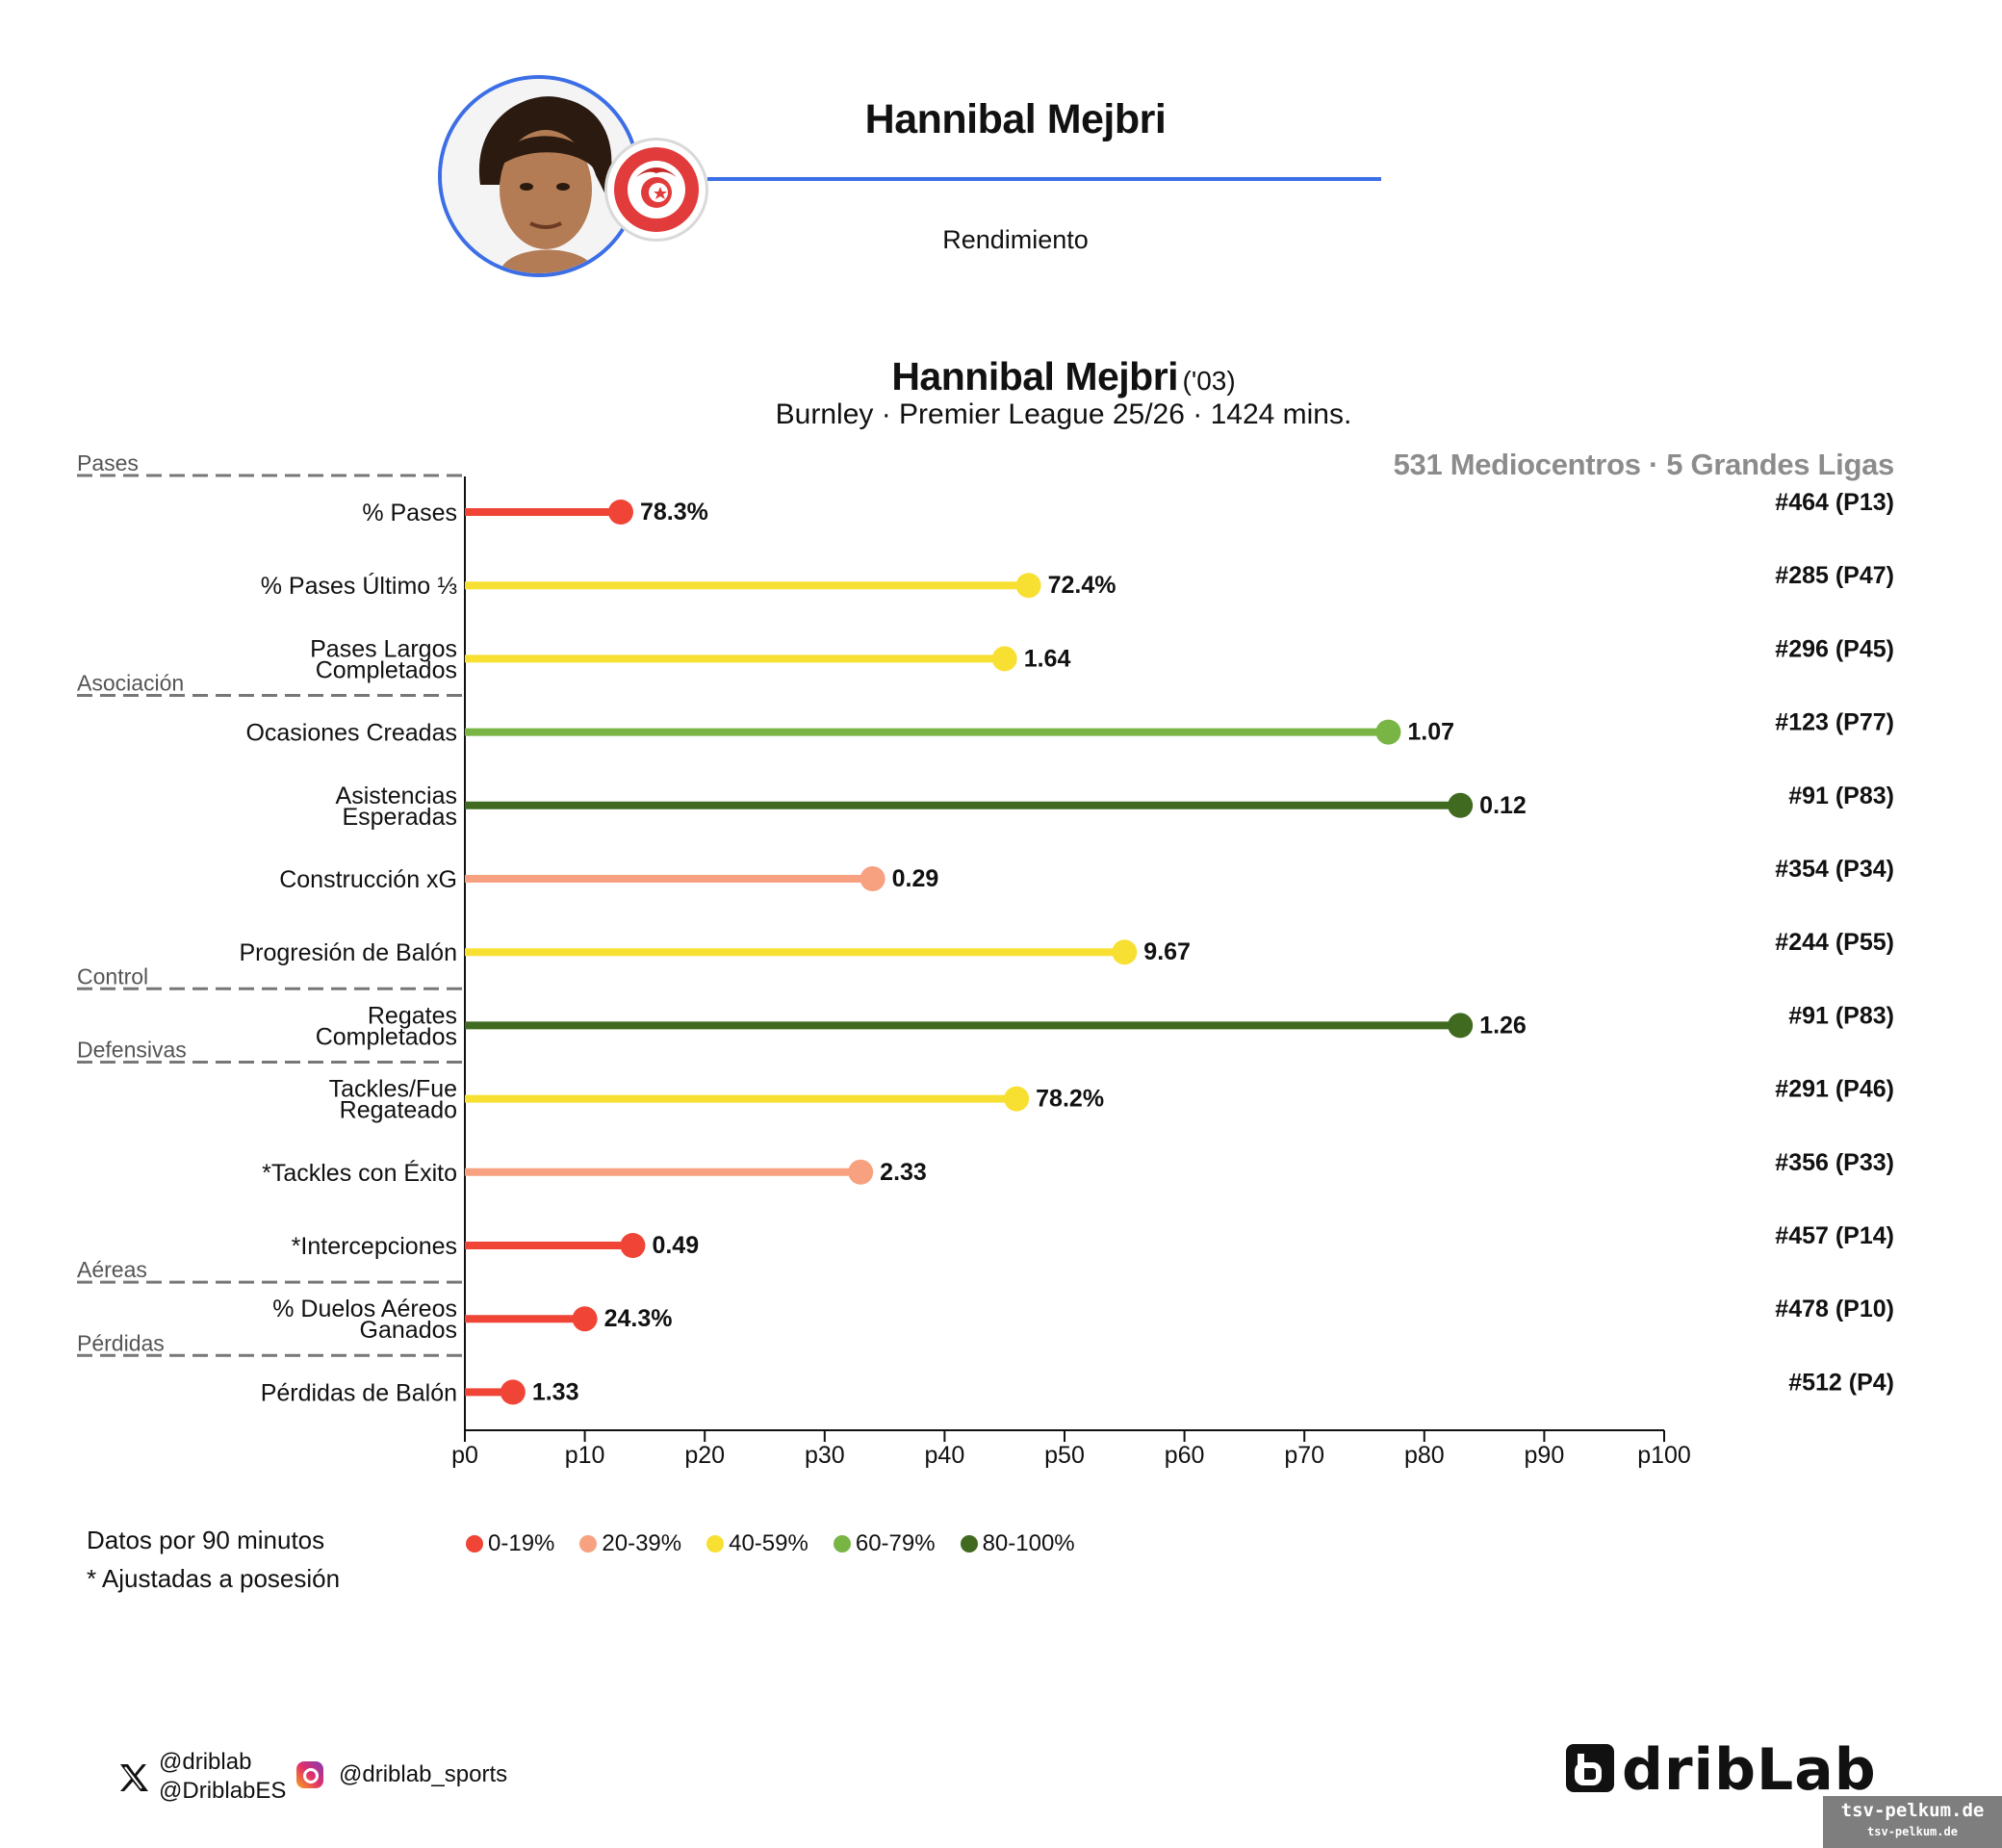 Image resolution: width=2002 pixels, height=1848 pixels. I want to click on federation-badge, so click(656, 190).